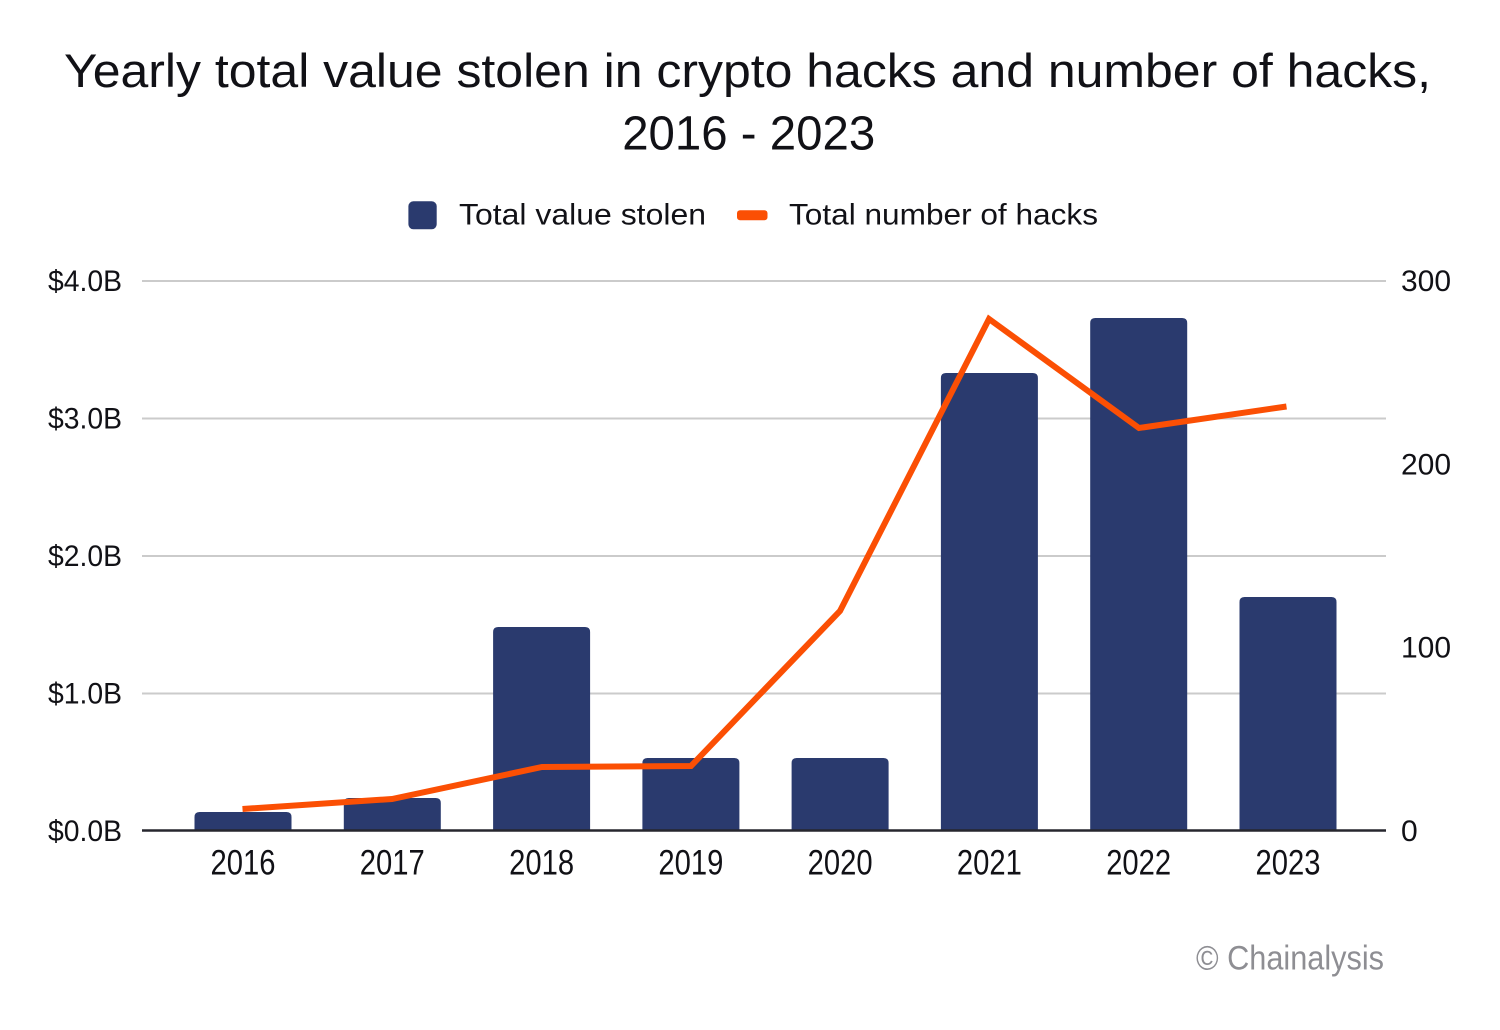 The width and height of the screenshot is (1500, 1030). I want to click on svg-text: © Chainalysis, so click(1290, 959).